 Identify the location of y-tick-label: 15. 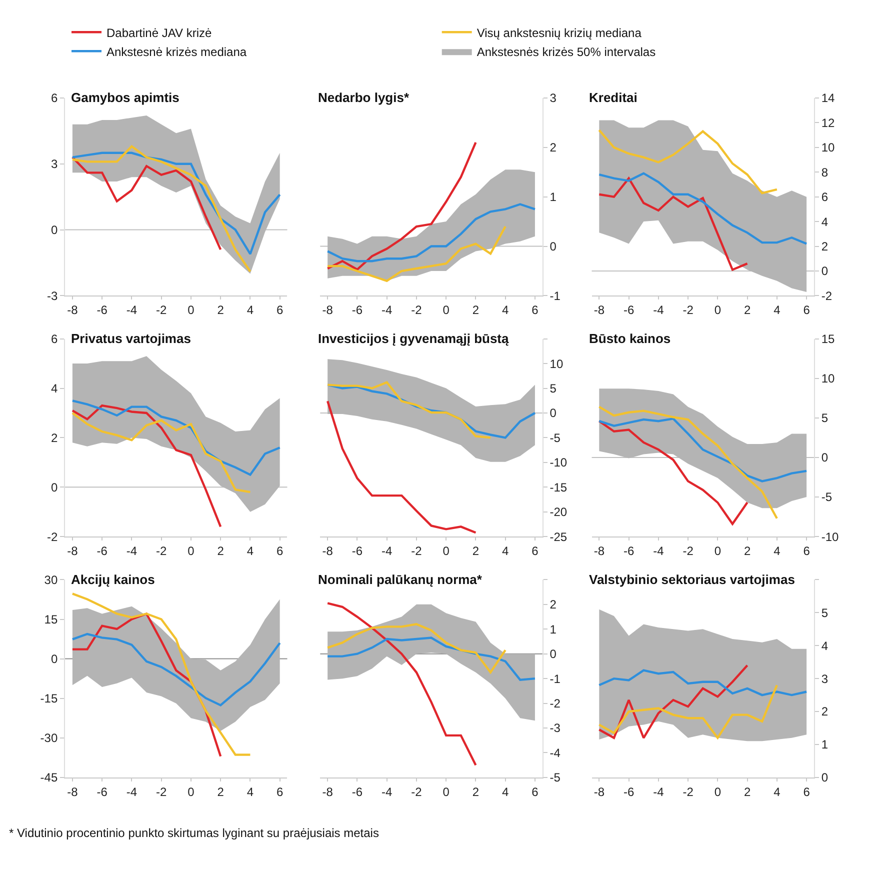
(51, 619).